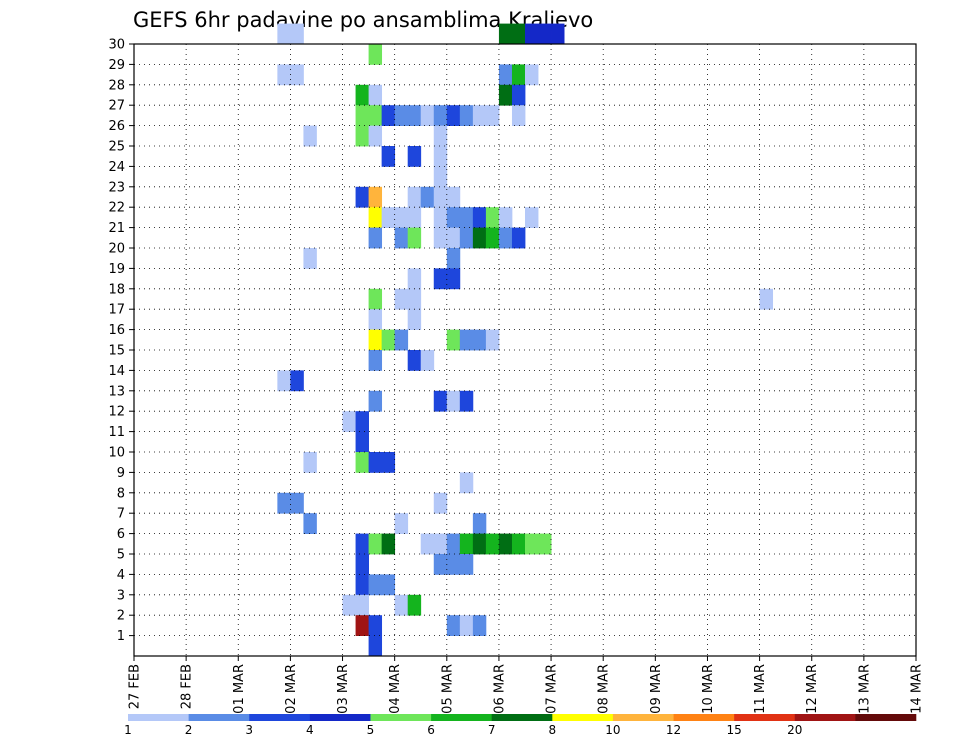  I want to click on y-tick-label: 10, so click(116, 453).